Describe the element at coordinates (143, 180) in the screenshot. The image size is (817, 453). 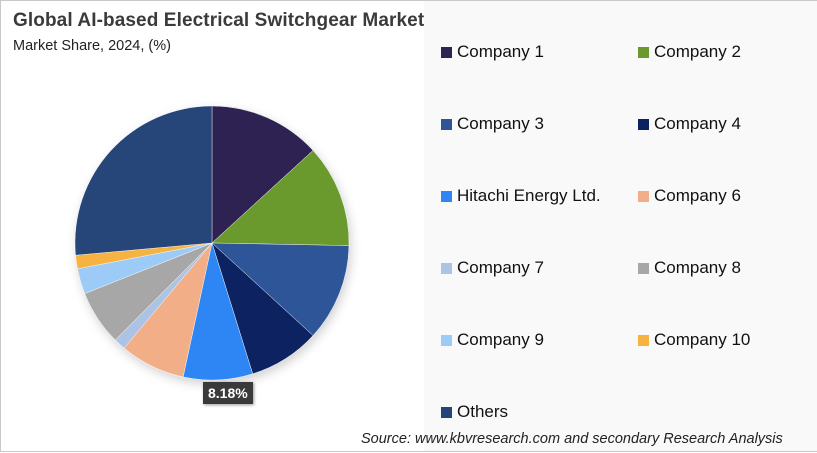
I see `pie-slice-others` at that location.